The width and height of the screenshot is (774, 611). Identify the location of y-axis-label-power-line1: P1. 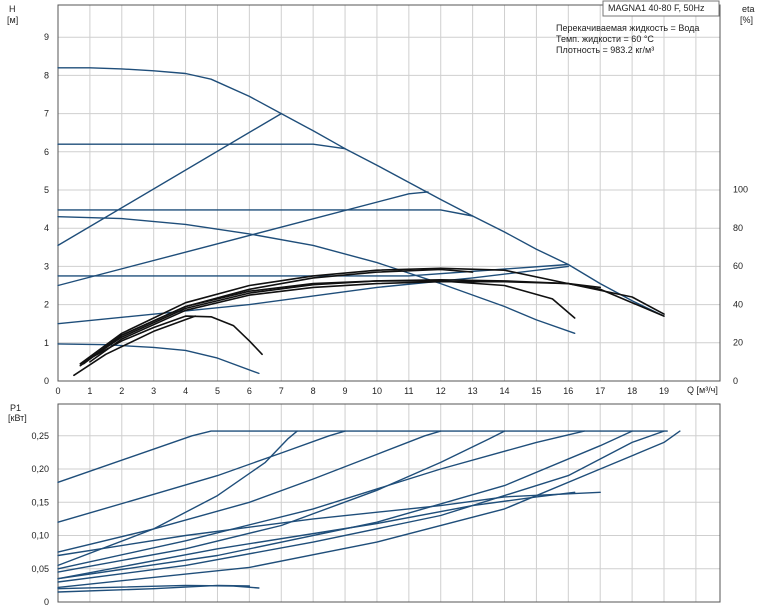
(15, 408).